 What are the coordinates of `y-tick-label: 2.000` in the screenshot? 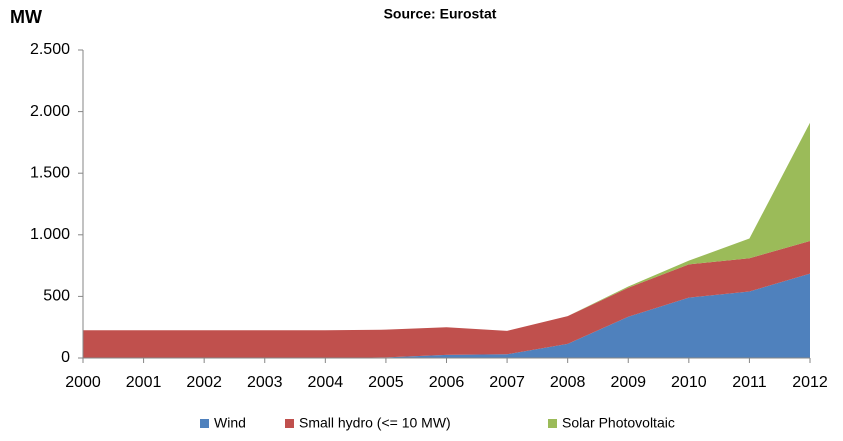 It's located at (50, 111).